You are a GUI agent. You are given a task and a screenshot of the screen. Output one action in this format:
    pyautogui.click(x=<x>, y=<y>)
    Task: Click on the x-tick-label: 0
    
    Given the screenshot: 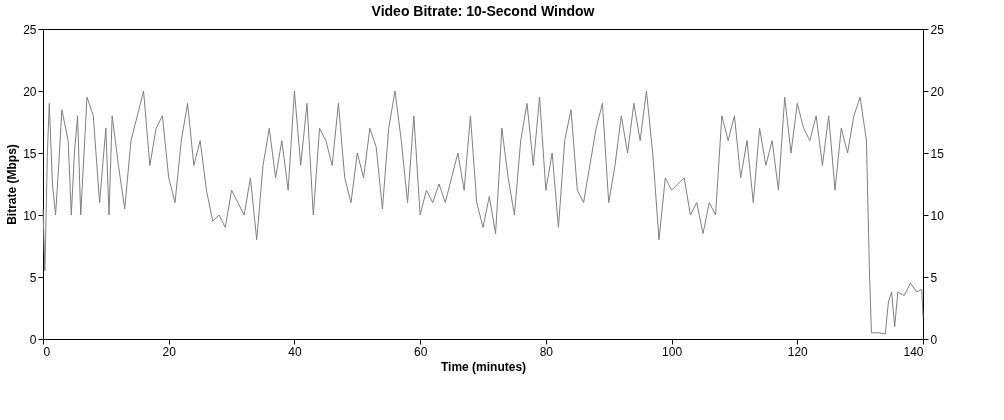 What is the action you would take?
    pyautogui.click(x=47, y=351)
    